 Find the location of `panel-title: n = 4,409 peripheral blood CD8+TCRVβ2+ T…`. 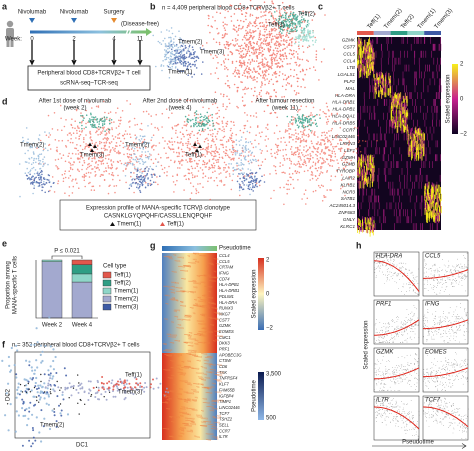

panel-title: n = 4,409 peripheral blood CD8+TCRVβ2+ T… is located at coordinates (228, 9).